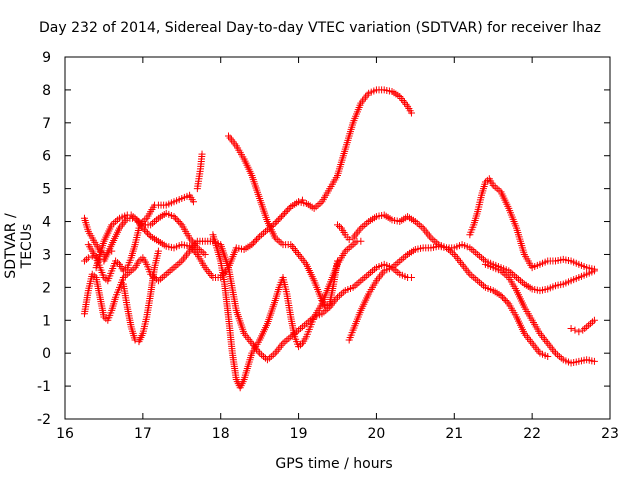 The height and width of the screenshot is (480, 640). What do you see at coordinates (454, 434) in the screenshot?
I see `x-tick-label: 21` at bounding box center [454, 434].